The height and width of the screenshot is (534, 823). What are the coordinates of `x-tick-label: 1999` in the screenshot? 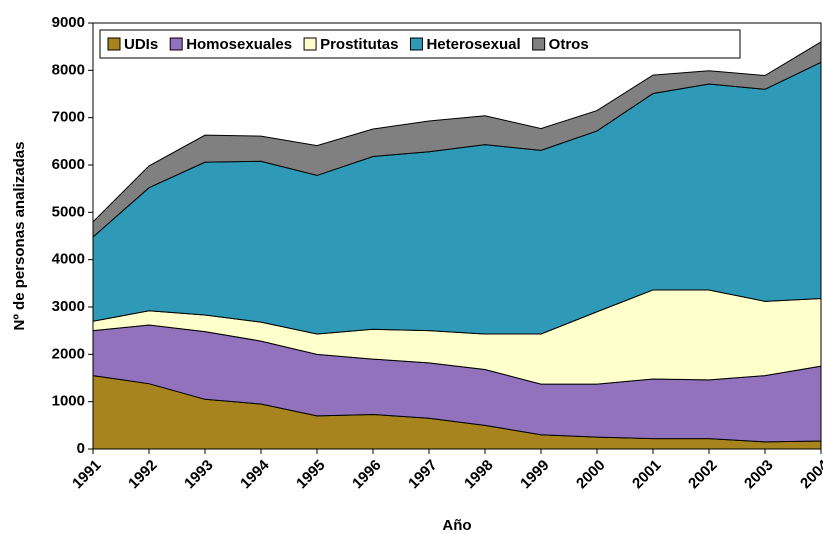 It's located at (535, 475).